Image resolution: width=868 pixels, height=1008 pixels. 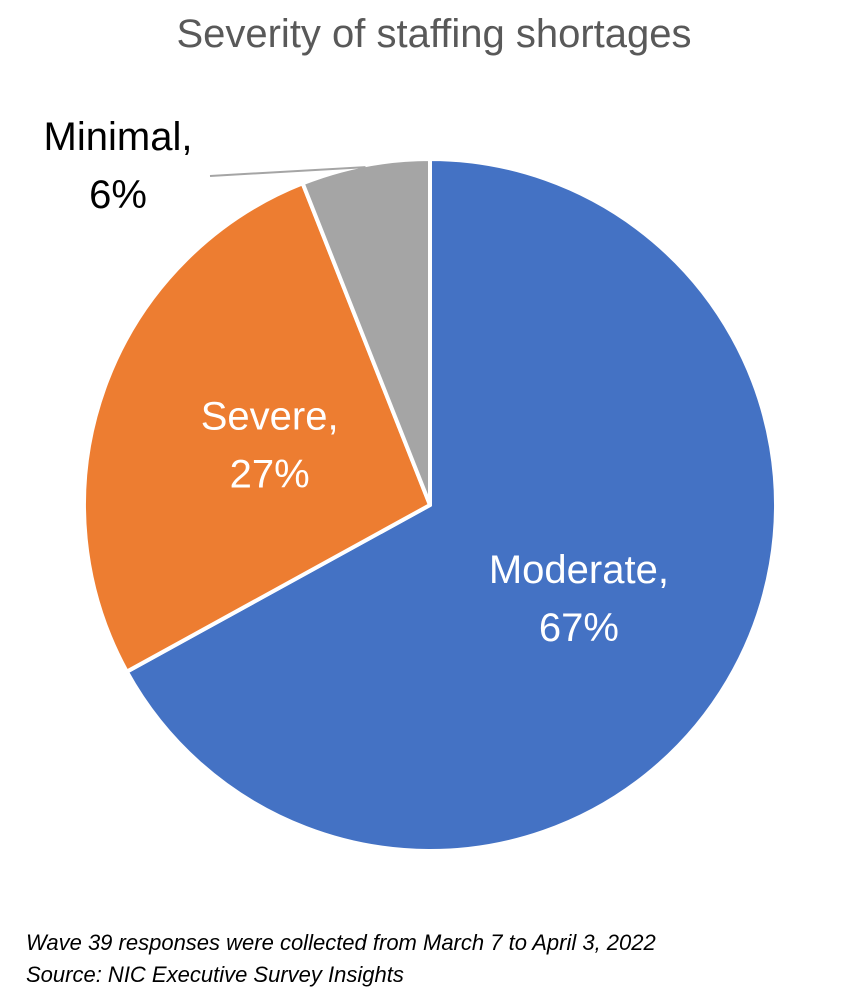 What do you see at coordinates (579, 628) in the screenshot?
I see `slice-label-value: 67%` at bounding box center [579, 628].